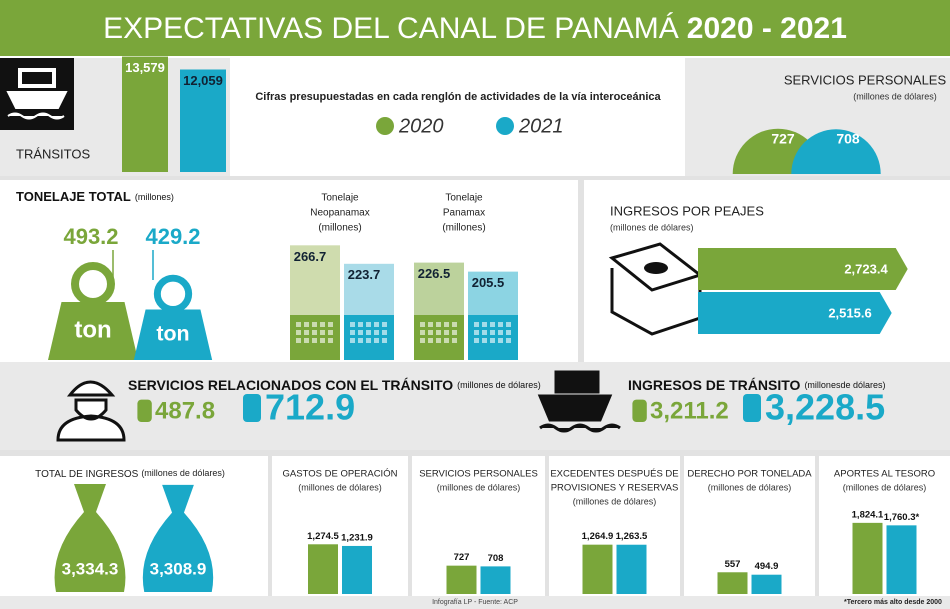 The width and height of the screenshot is (950, 609). I want to click on value-label: 226.5, so click(434, 273).